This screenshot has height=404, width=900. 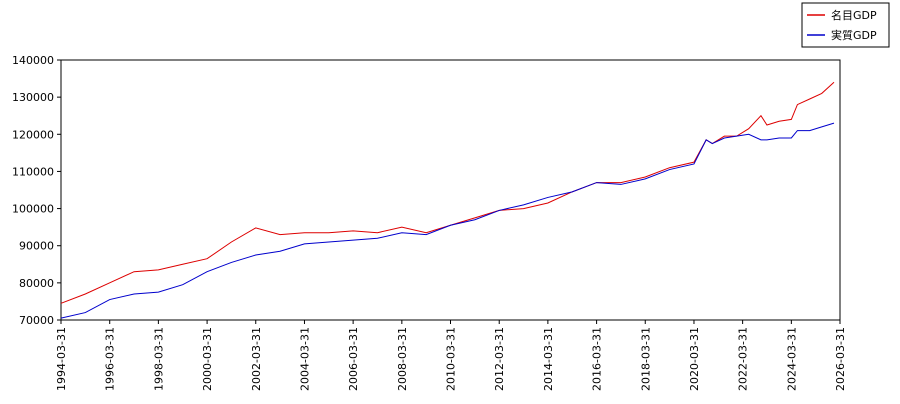 I want to click on x-tick-label: 1998-03-31, so click(x=158, y=359).